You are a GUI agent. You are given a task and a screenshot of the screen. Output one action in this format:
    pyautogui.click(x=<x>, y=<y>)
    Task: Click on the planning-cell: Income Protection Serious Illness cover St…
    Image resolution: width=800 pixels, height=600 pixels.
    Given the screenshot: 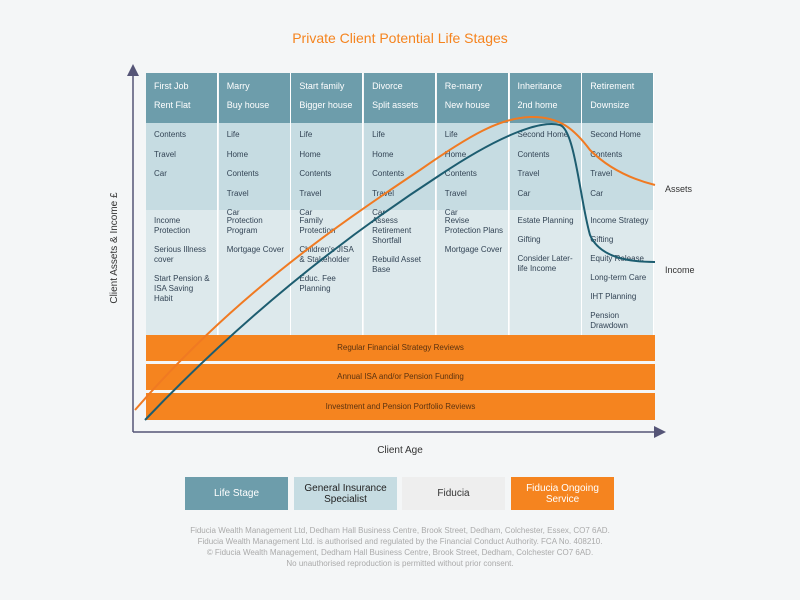 What is the action you would take?
    pyautogui.click(x=182, y=272)
    